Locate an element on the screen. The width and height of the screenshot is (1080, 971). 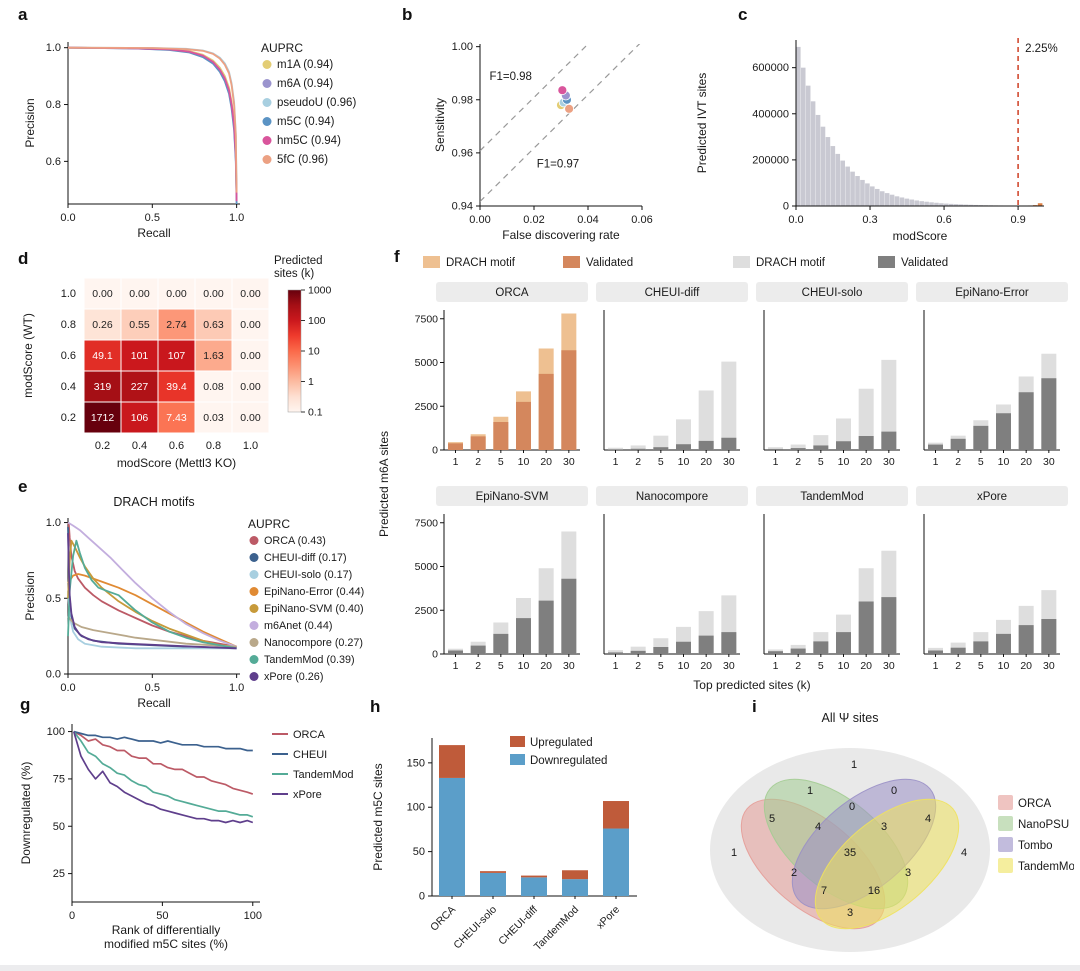
svg-text: 50 is located at coordinates (419, 852).